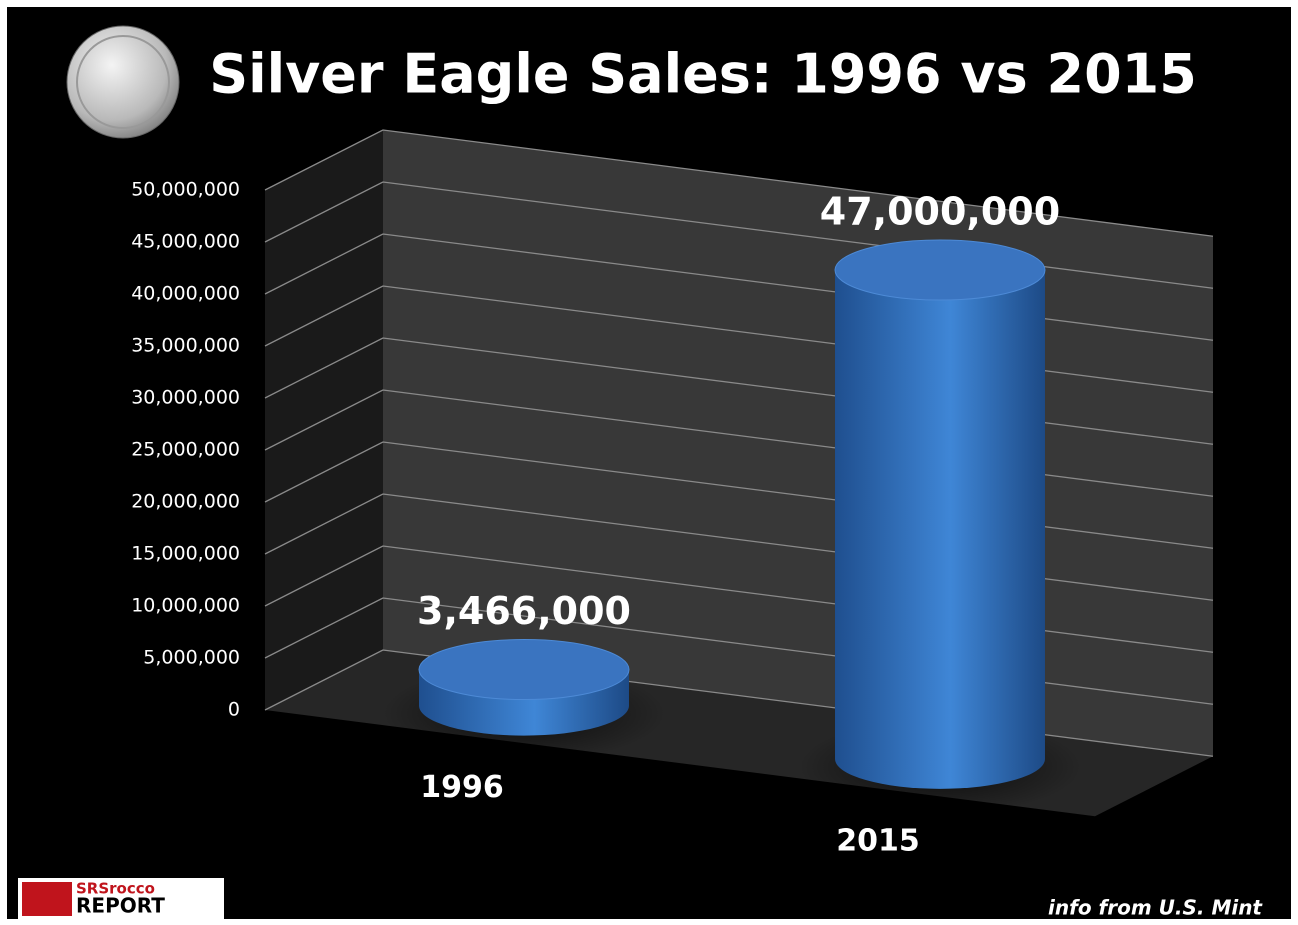 The height and width of the screenshot is (925, 1298). What do you see at coordinates (940, 212) in the screenshot?
I see `value-label: 47,000,000` at bounding box center [940, 212].